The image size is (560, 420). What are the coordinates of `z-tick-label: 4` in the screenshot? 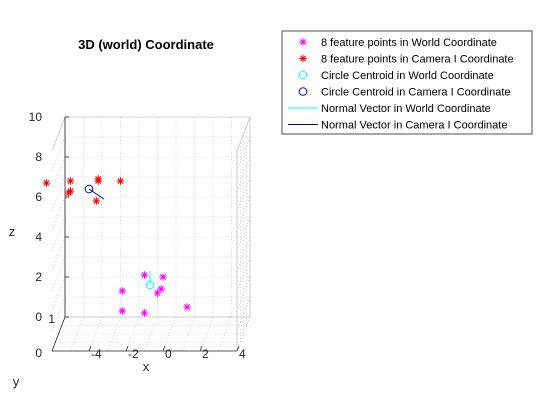 It's located at (38, 237).